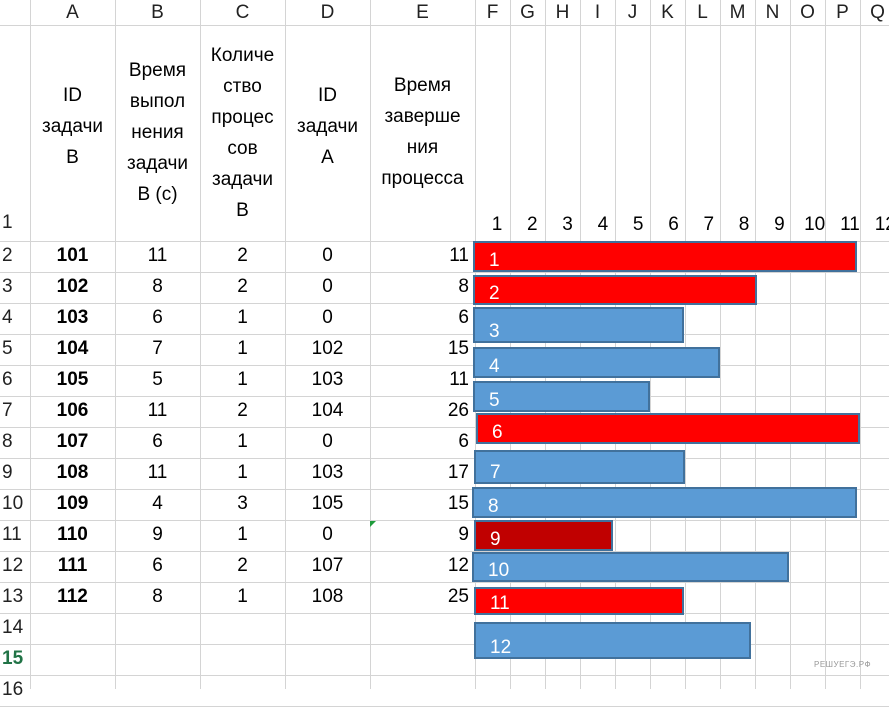 The height and width of the screenshot is (707, 889). I want to click on row-header-15: 15, so click(13, 658).